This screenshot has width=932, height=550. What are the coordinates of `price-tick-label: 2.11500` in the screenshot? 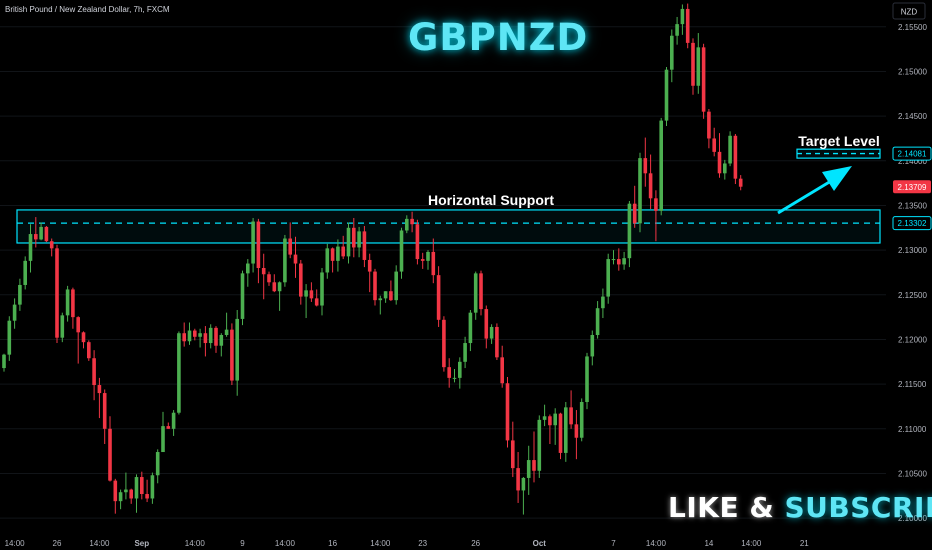 It's located at (912, 384).